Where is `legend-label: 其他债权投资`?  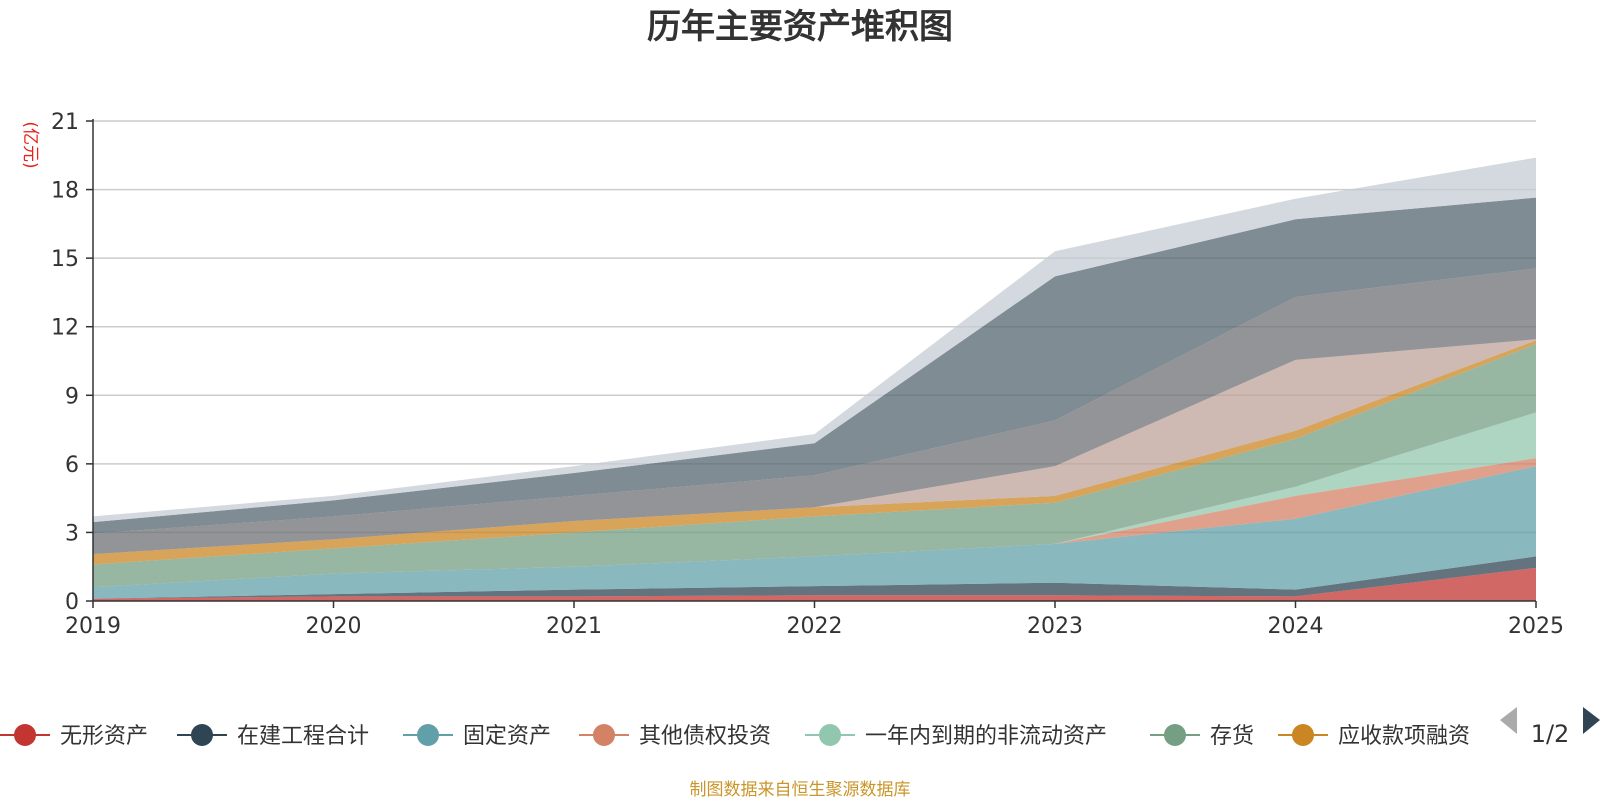
legend-label: 其他债权投资 is located at coordinates (705, 736).